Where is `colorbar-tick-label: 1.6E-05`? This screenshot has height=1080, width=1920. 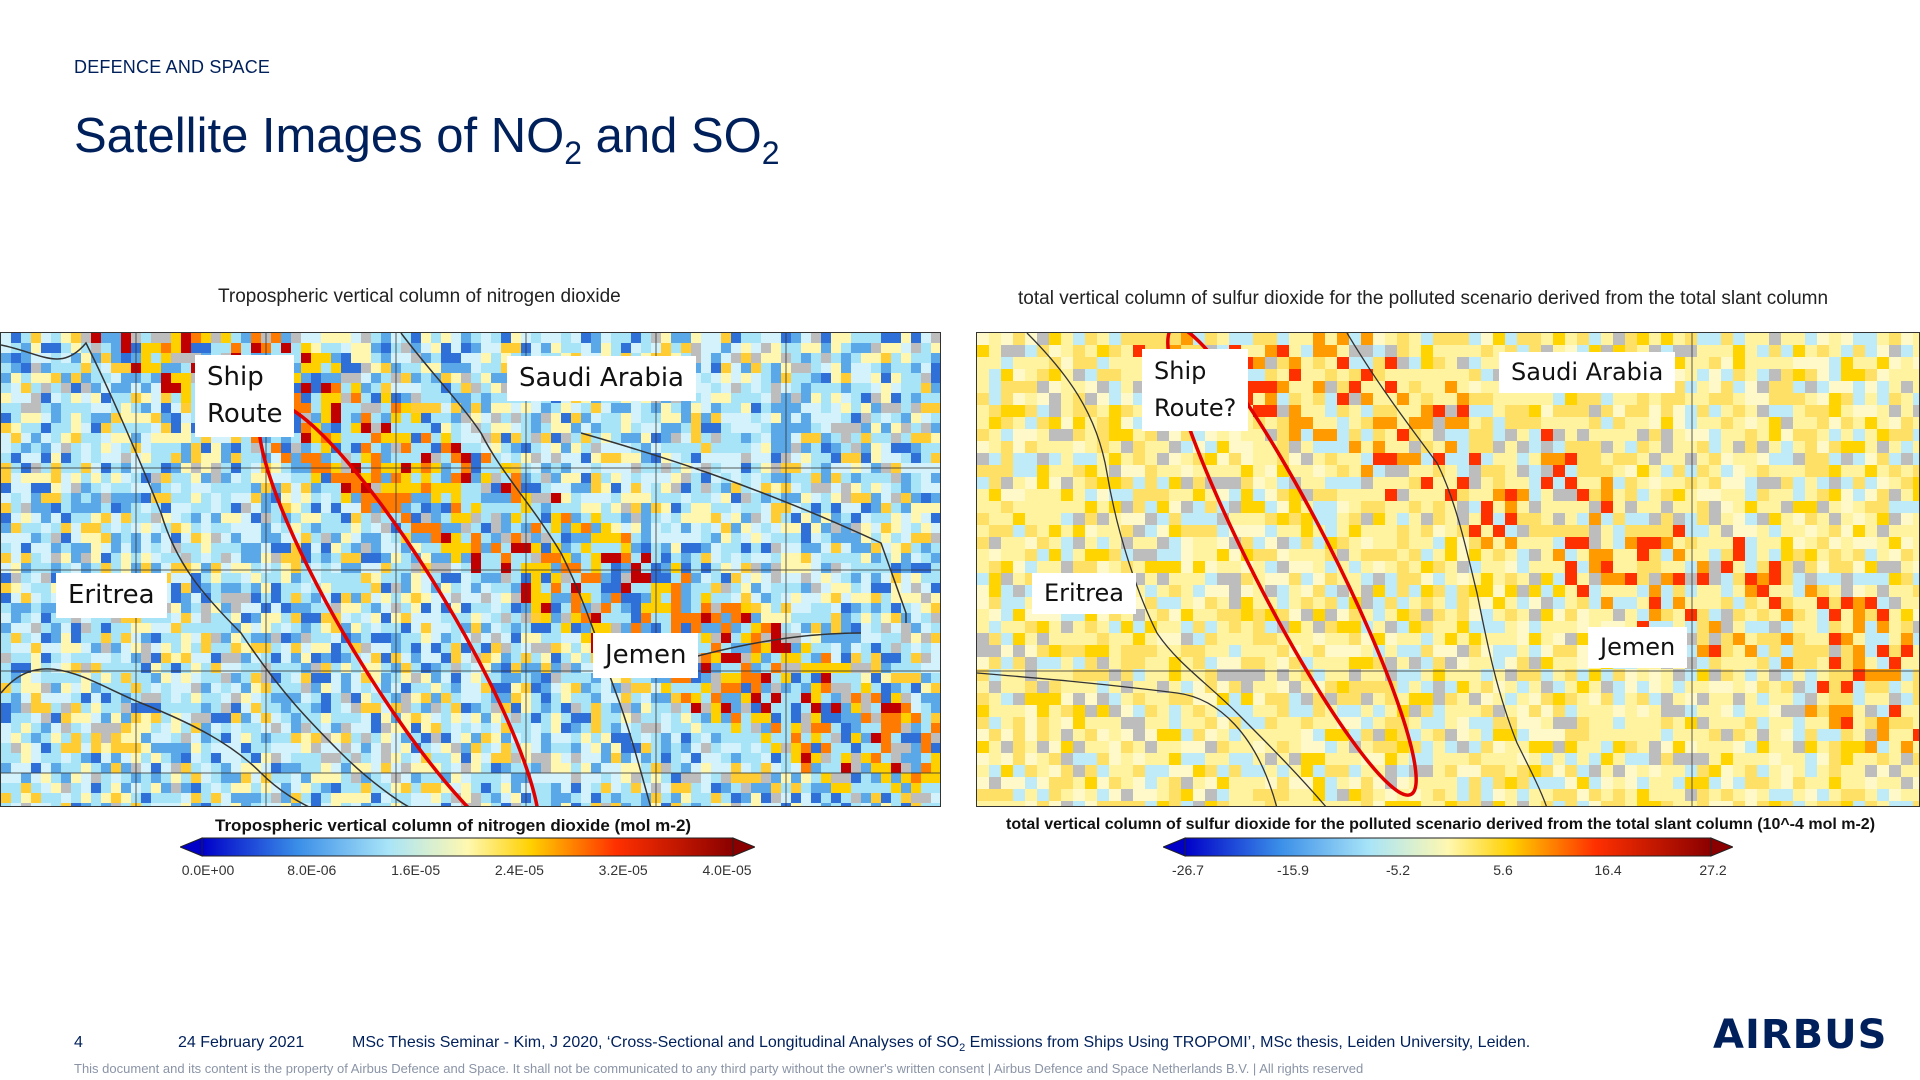
colorbar-tick-label: 1.6E-05 is located at coordinates (416, 870).